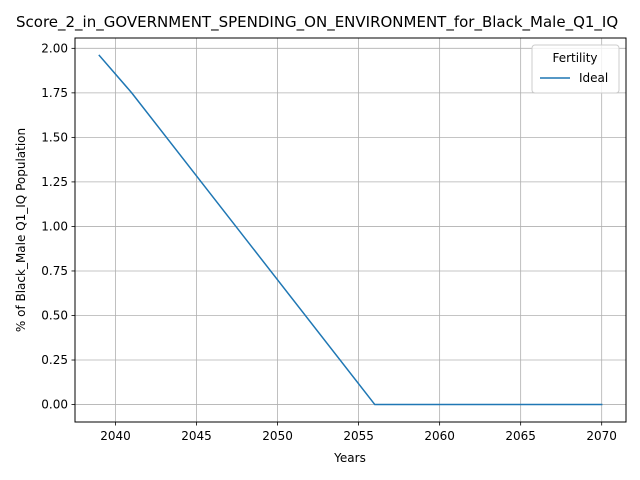 Image resolution: width=640 pixels, height=480 pixels. What do you see at coordinates (54, 93) in the screenshot?
I see `y-tick-label: 1.75` at bounding box center [54, 93].